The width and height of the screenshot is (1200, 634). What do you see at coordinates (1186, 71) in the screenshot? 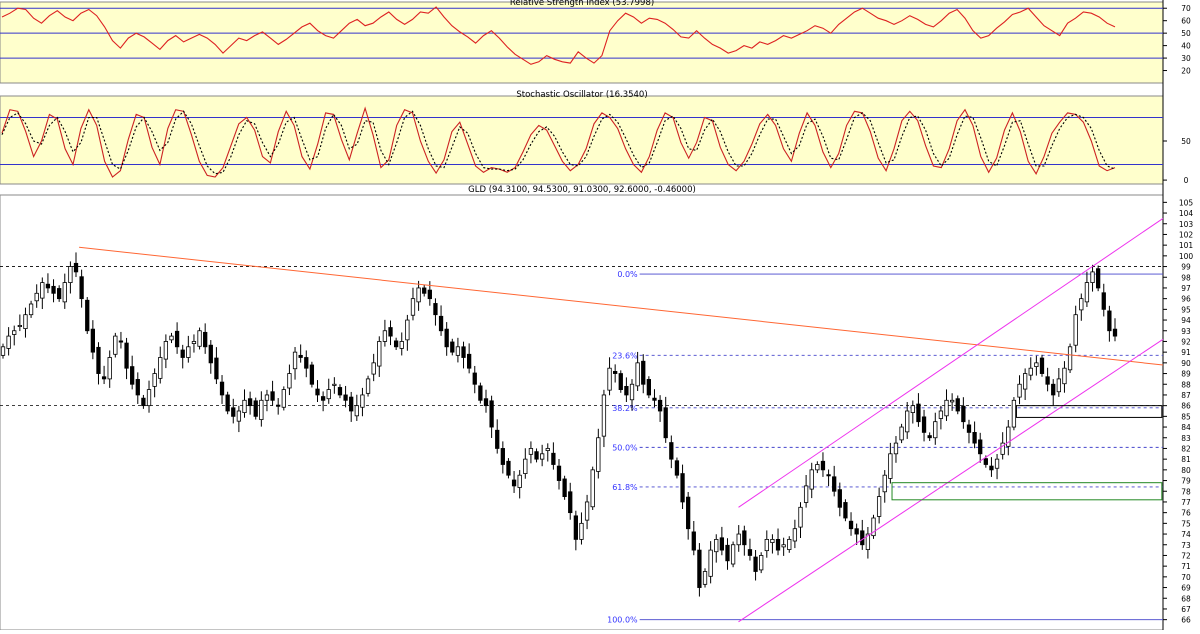
I see `y-tick-label: 20` at bounding box center [1186, 71].